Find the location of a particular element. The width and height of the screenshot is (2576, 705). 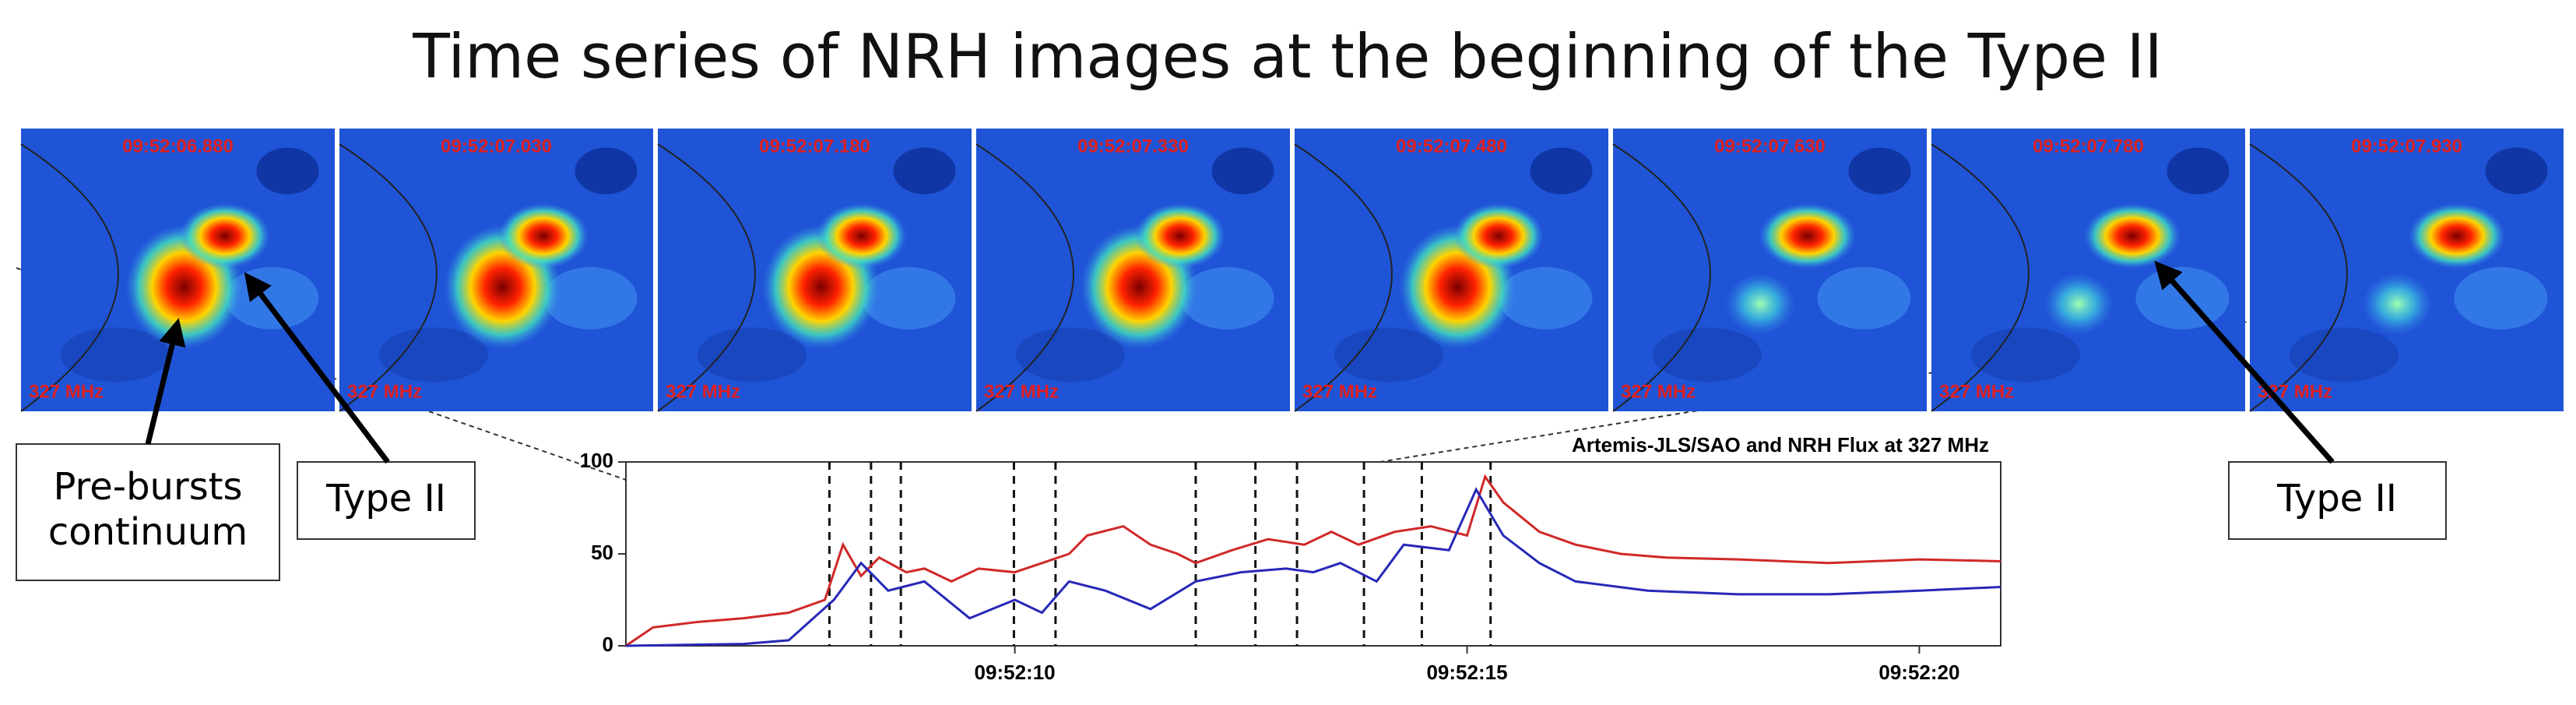

chart-title: Artemis-JLS/SAO and NRH Flux at 327 MHz is located at coordinates (1780, 444).